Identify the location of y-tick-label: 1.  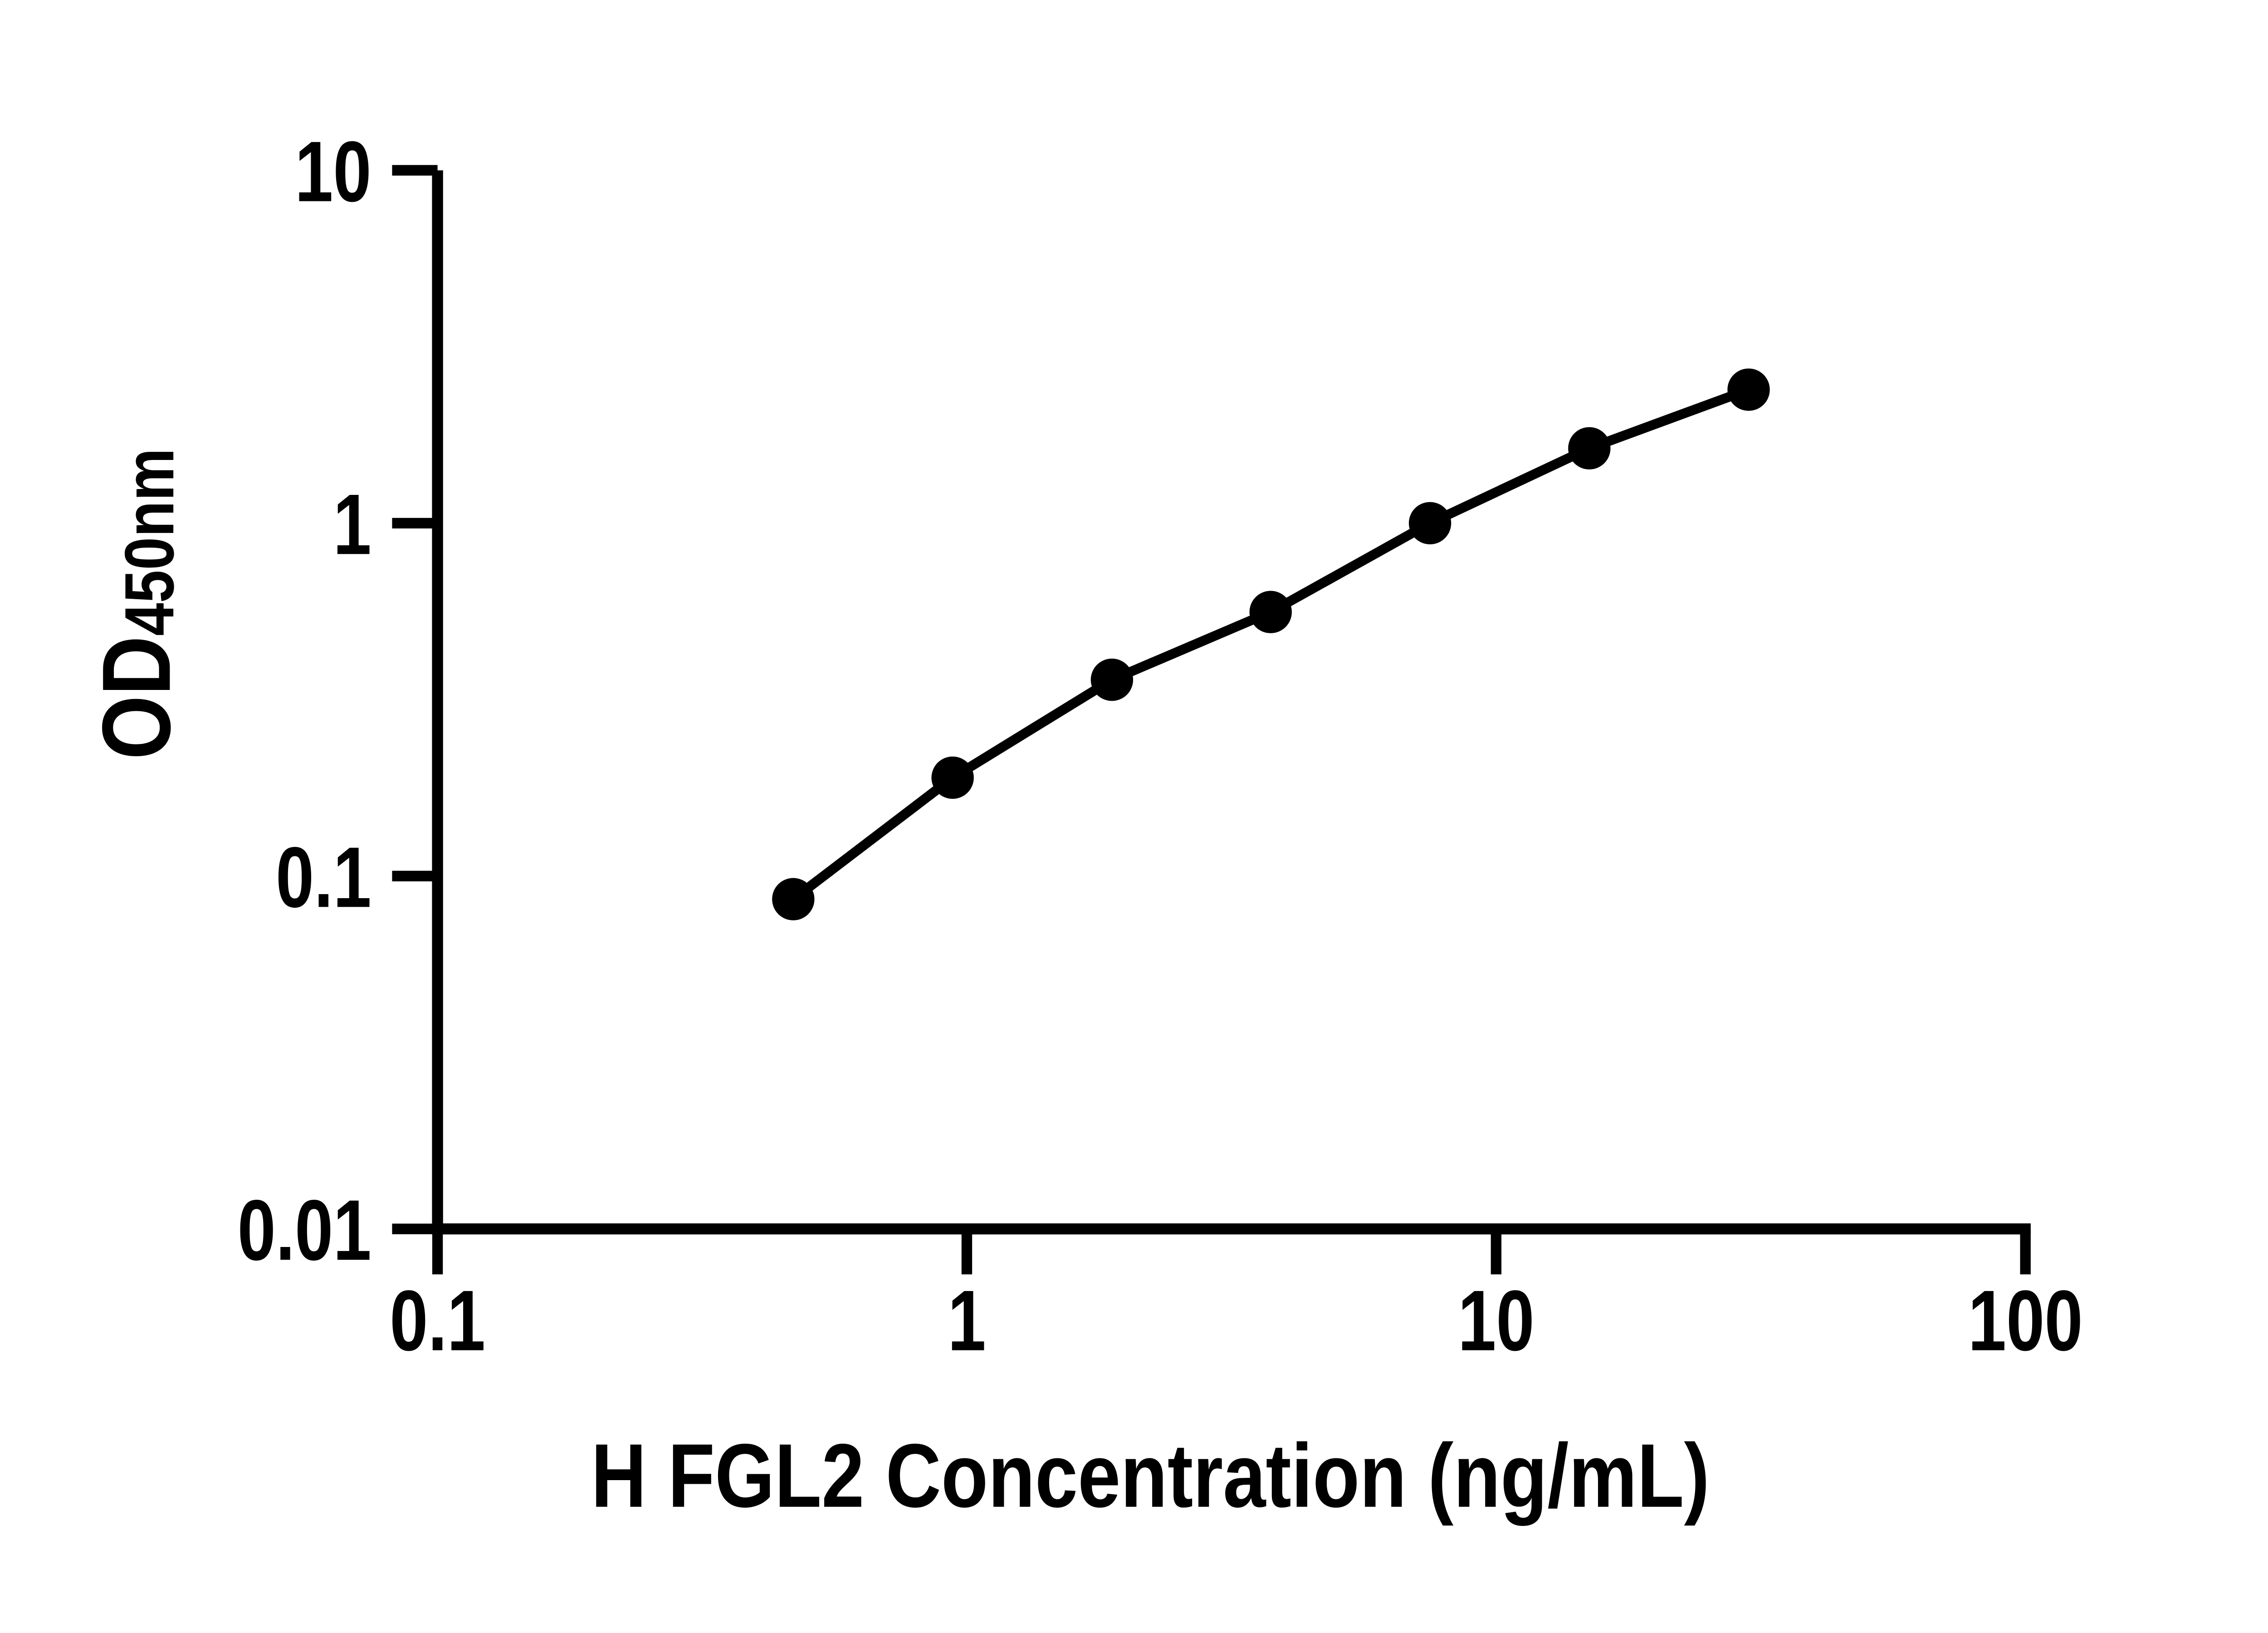
(352, 524).